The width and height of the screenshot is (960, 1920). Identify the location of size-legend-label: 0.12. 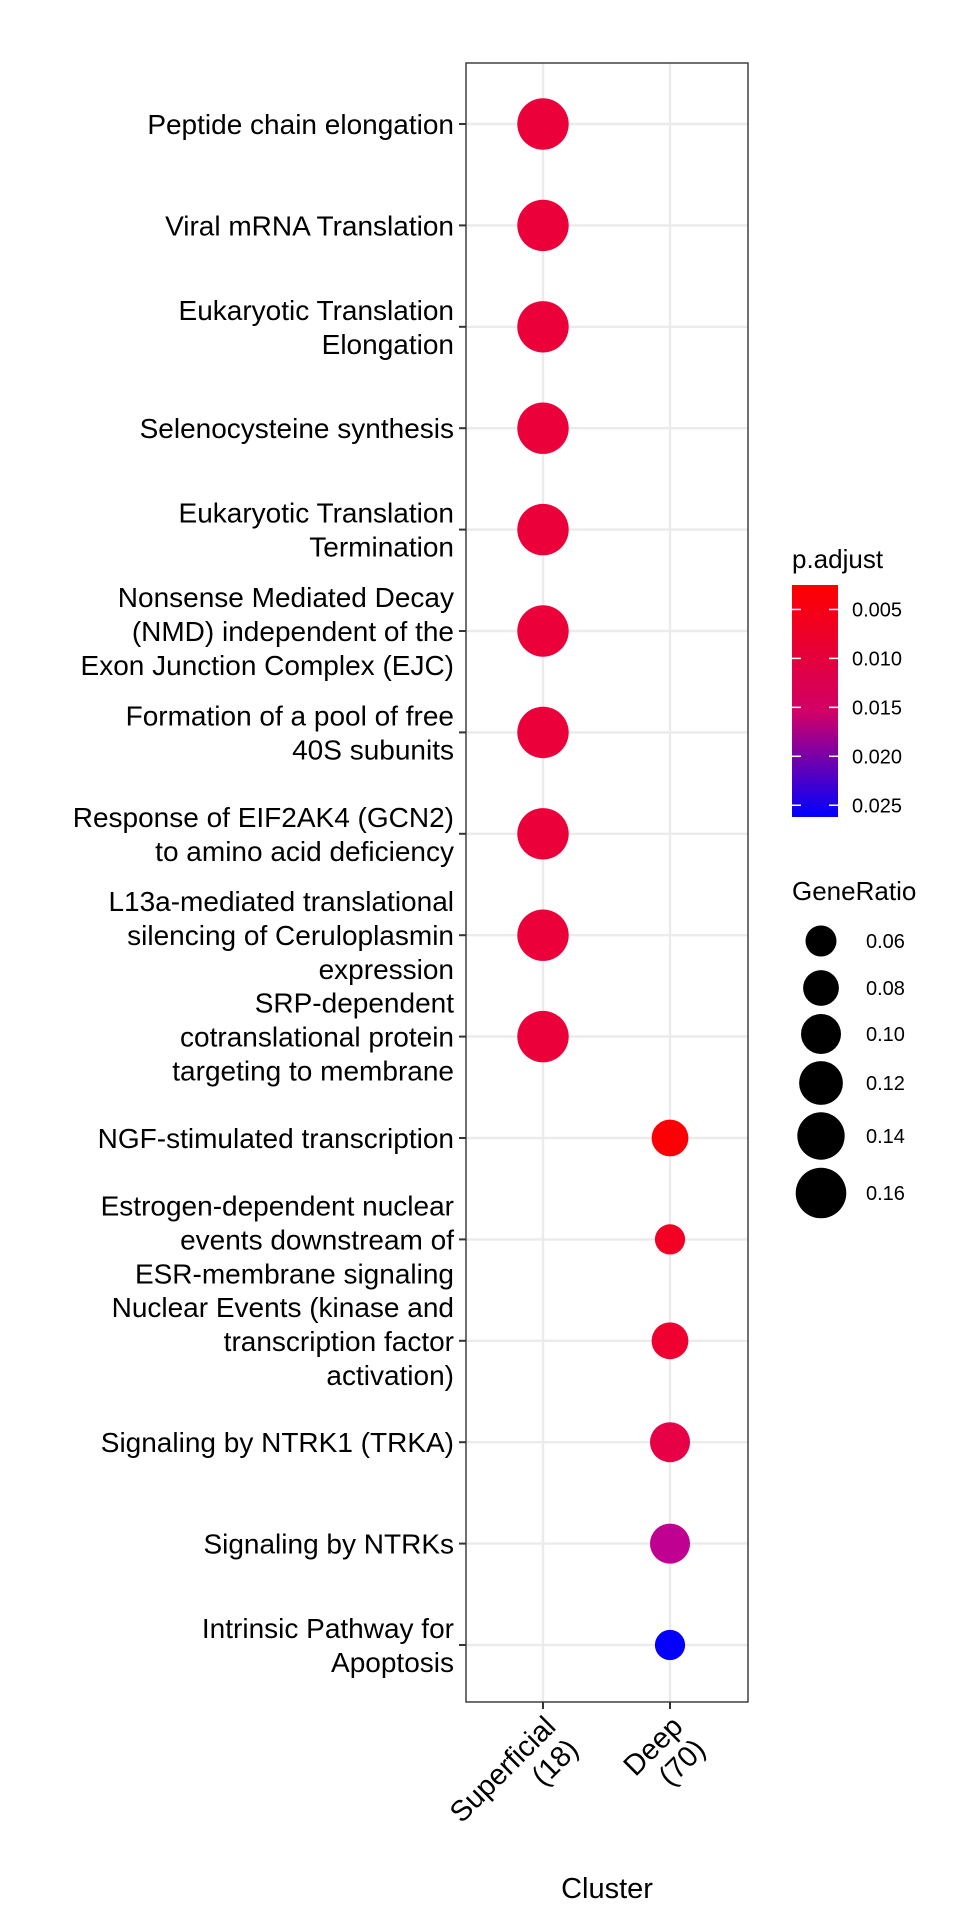
(885, 1084).